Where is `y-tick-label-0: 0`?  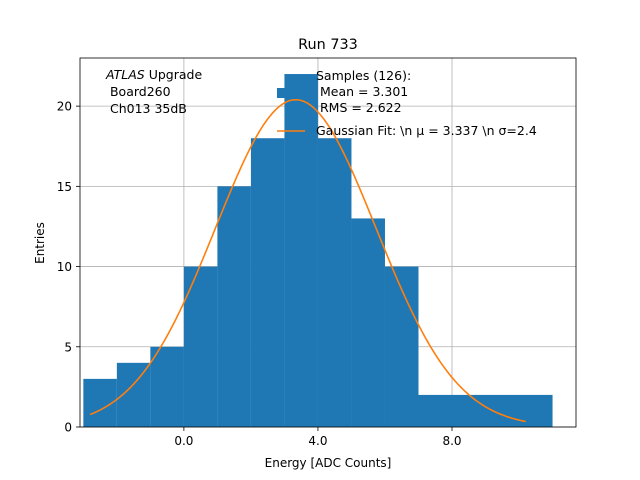
y-tick-label-0: 0 is located at coordinates (68, 428).